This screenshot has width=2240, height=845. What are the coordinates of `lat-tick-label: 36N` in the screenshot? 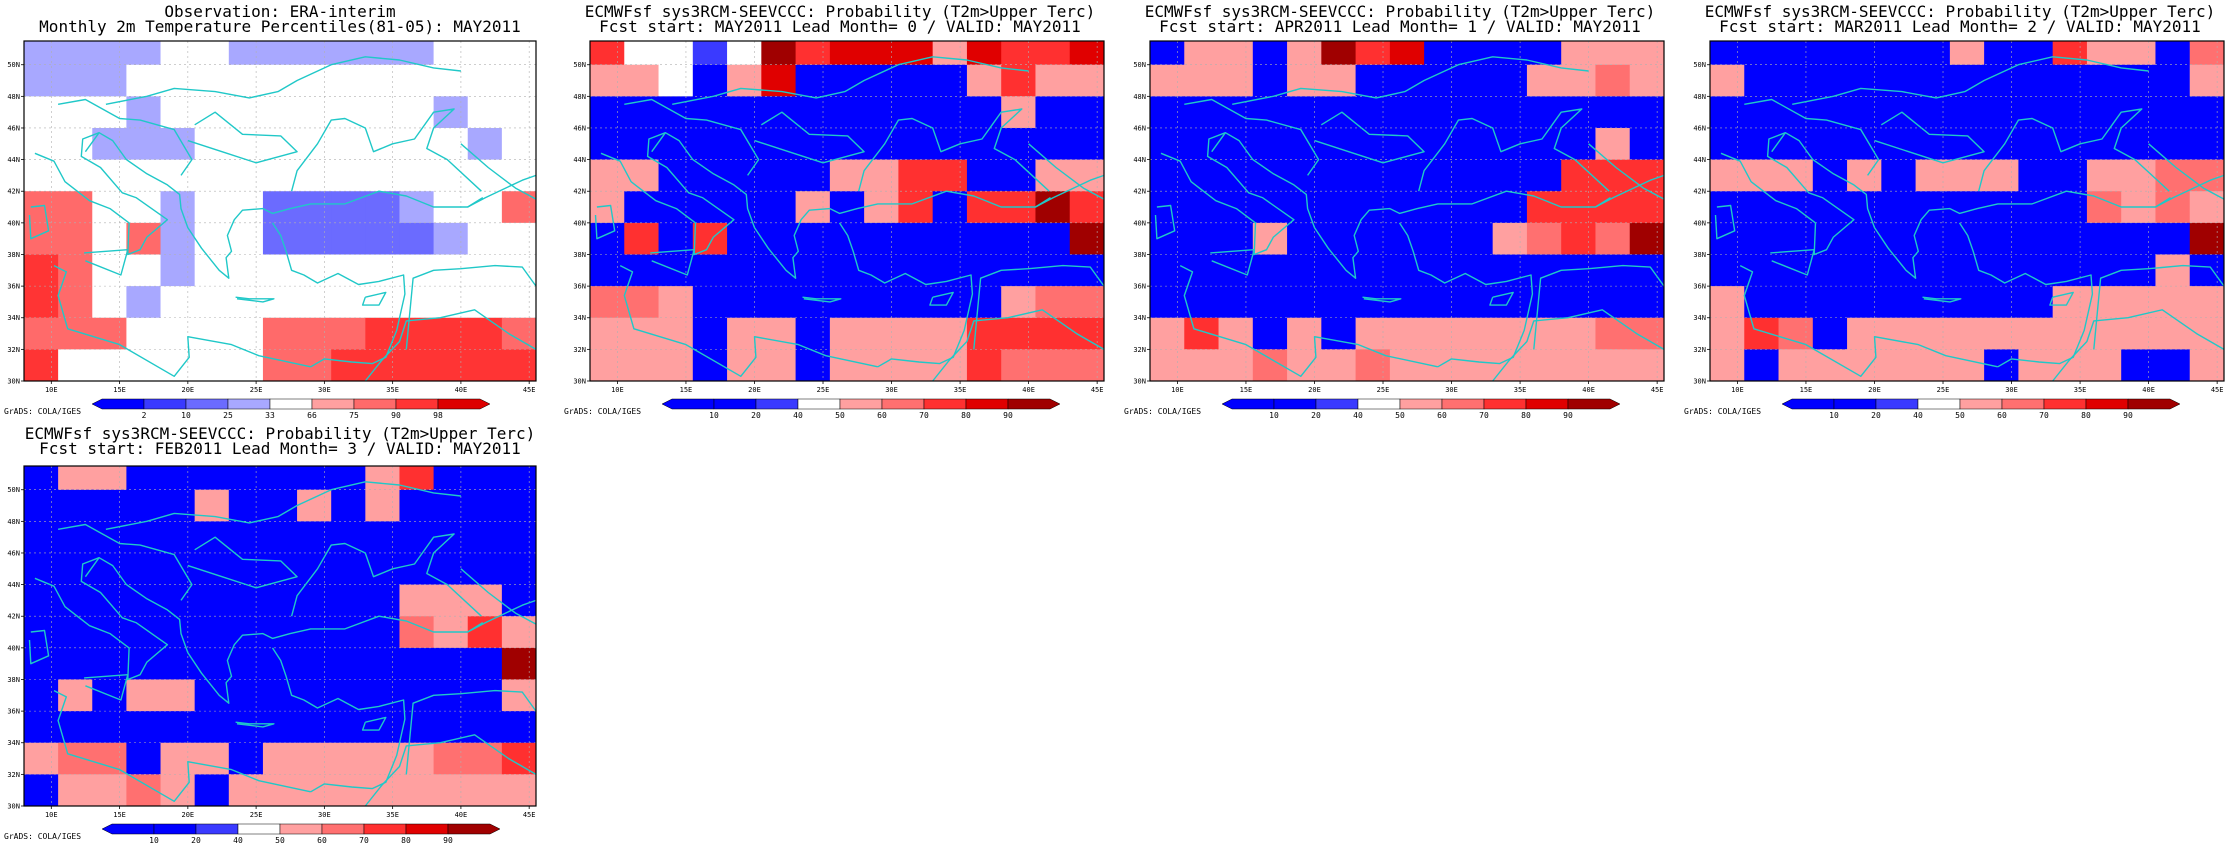 It's located at (13, 287).